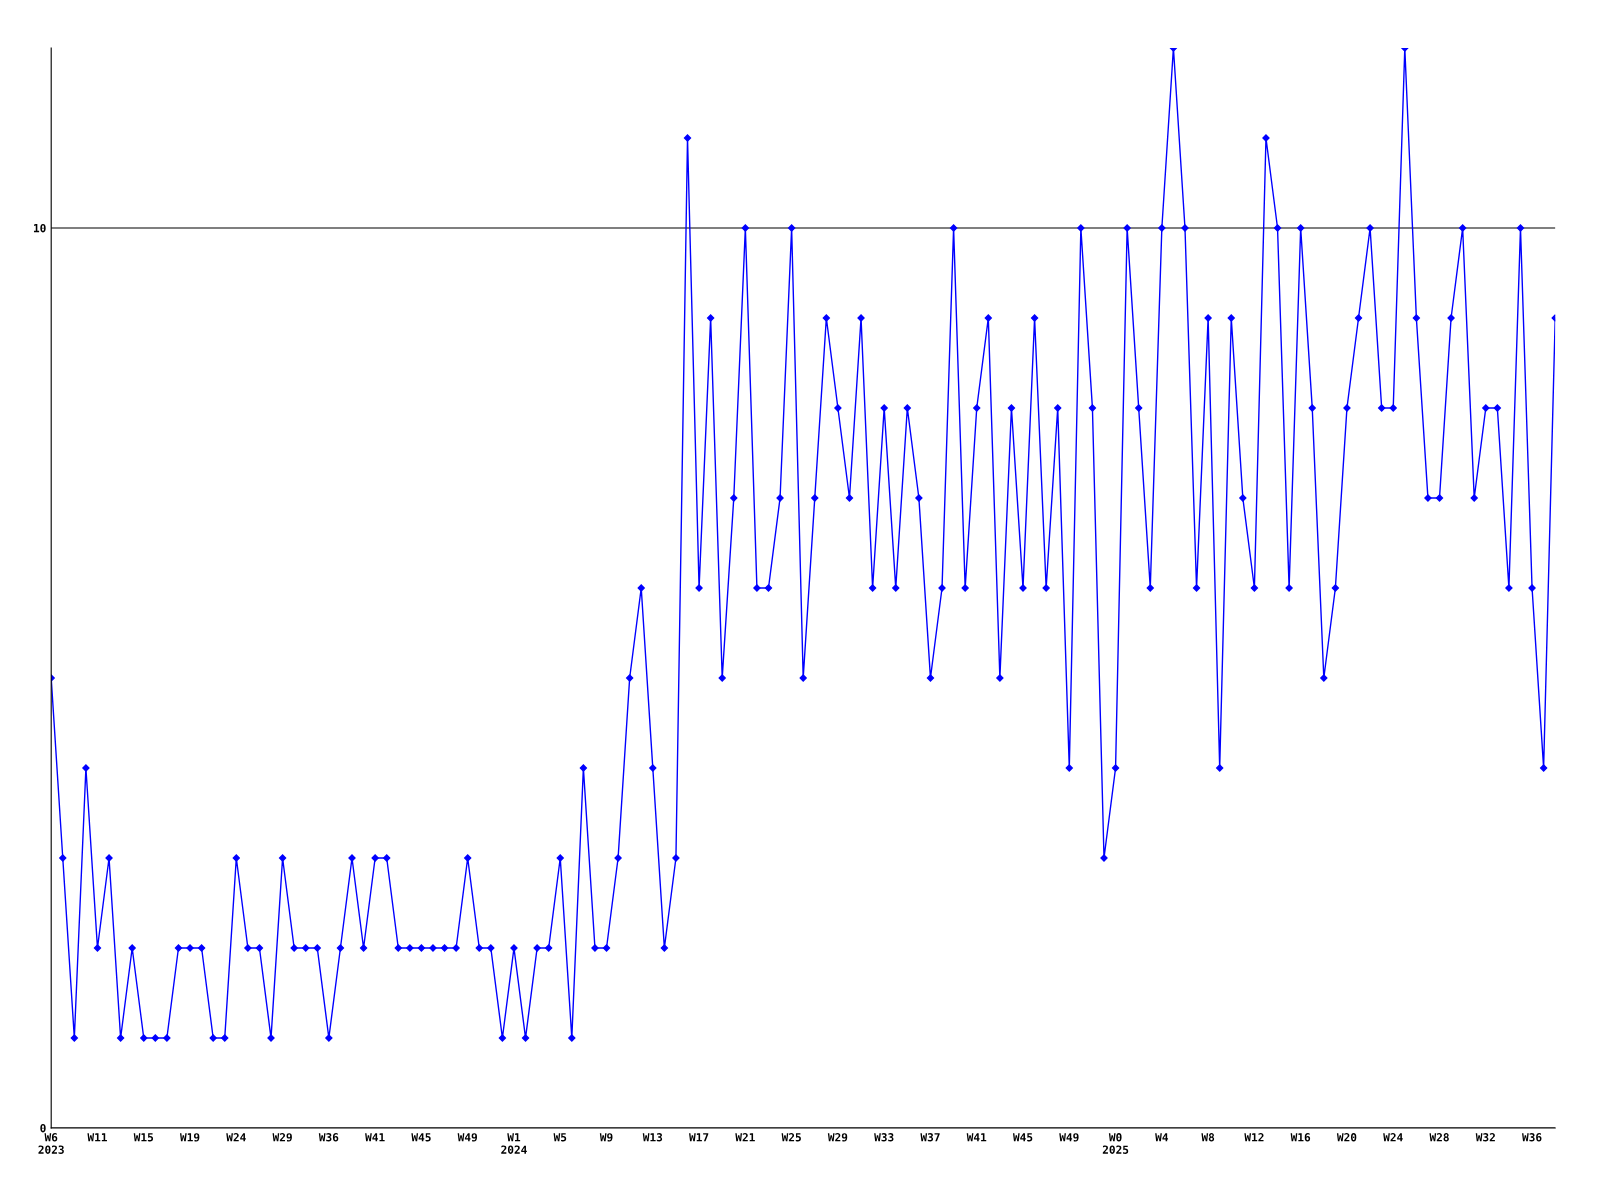 This screenshot has width=1600, height=1200. I want to click on x-tick-label: W11, so click(97, 1137).